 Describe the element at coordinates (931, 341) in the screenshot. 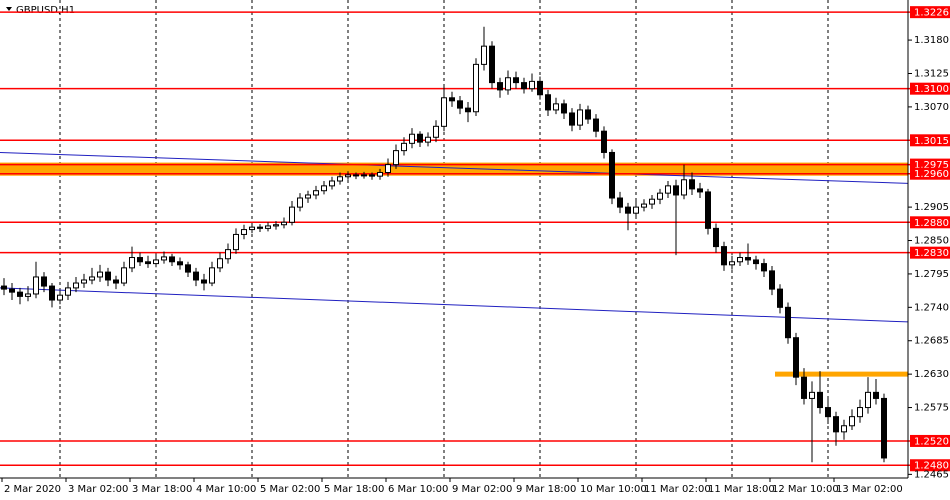

I see `y-tick-label: 1.2685` at that location.